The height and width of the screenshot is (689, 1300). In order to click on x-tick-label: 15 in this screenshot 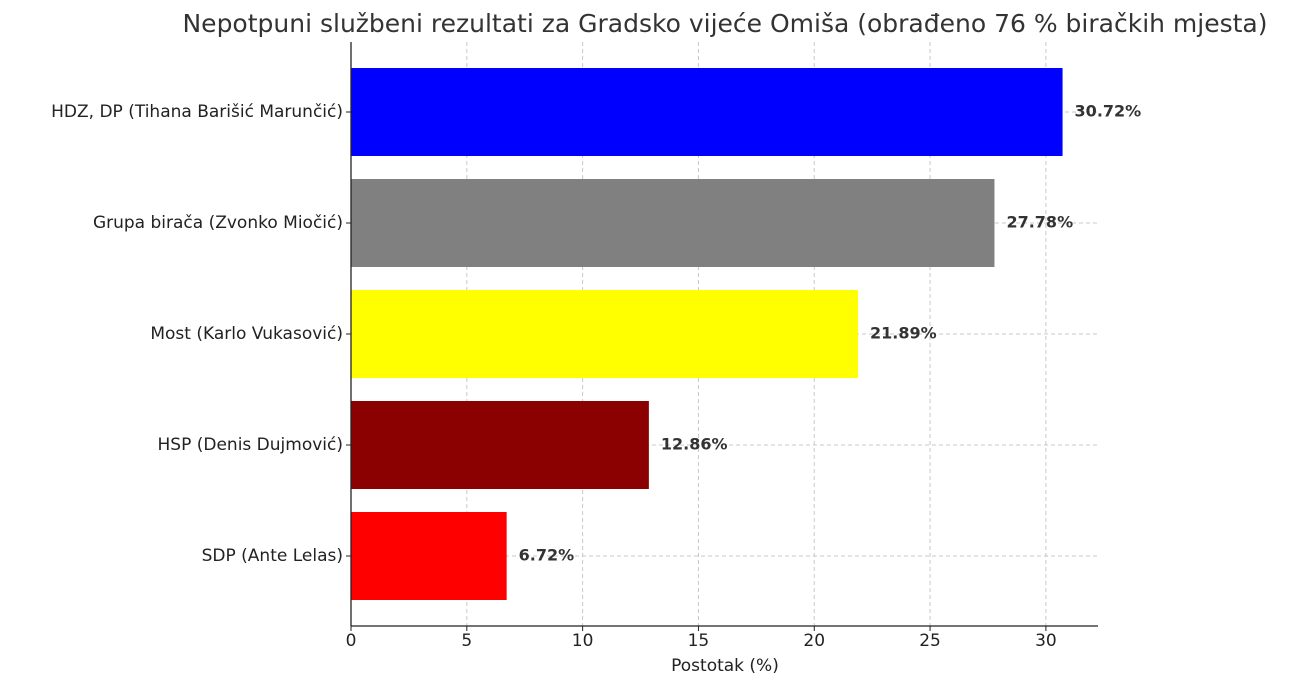, I will do `click(699, 641)`.